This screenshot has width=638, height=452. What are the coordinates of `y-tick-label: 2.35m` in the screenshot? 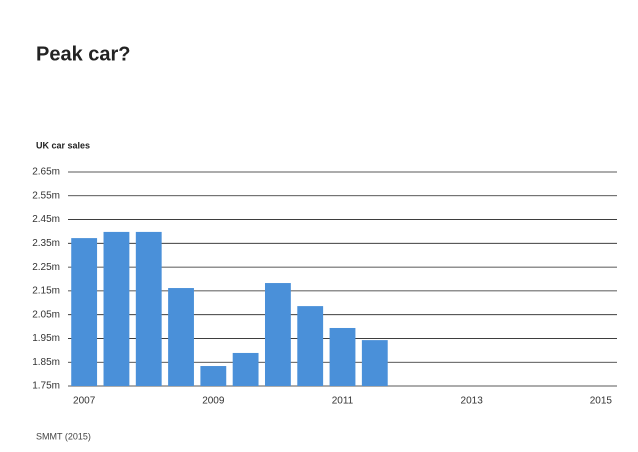 It's located at (46, 243).